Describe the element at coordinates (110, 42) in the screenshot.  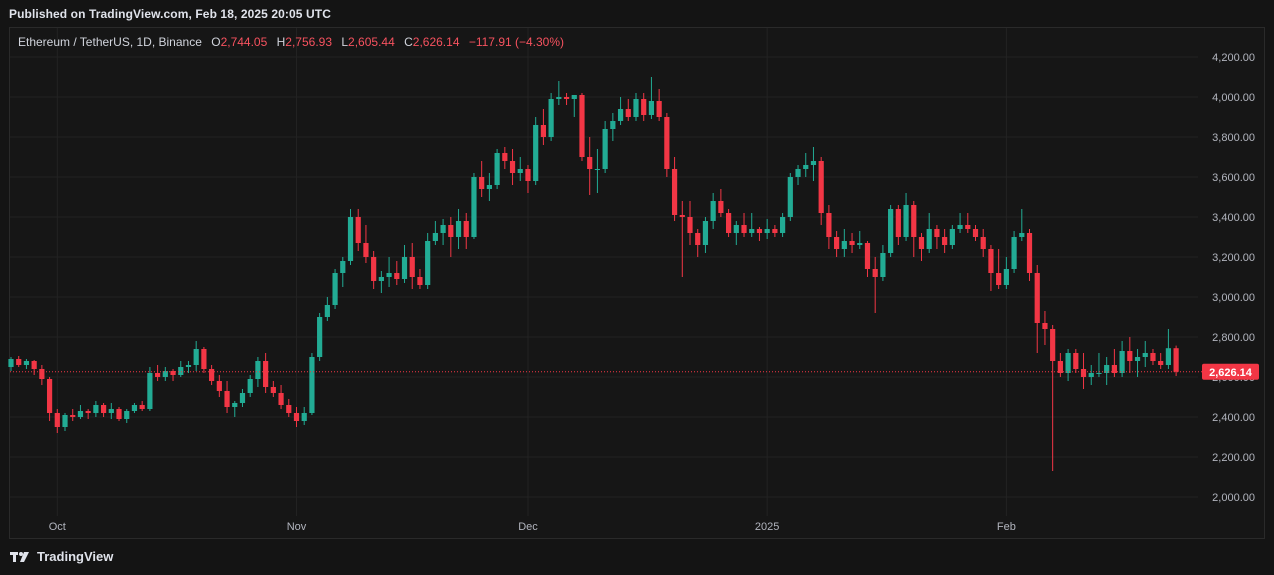
I see `symbol-title: Ethereum / TetherUS, 1D, Binance` at that location.